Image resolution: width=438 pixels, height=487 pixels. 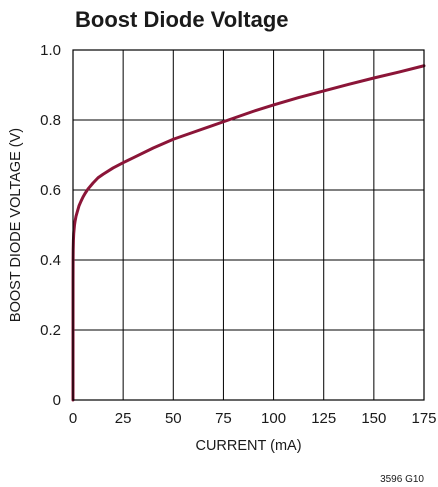 I want to click on y-tick-label: 0.4, so click(x=50, y=260).